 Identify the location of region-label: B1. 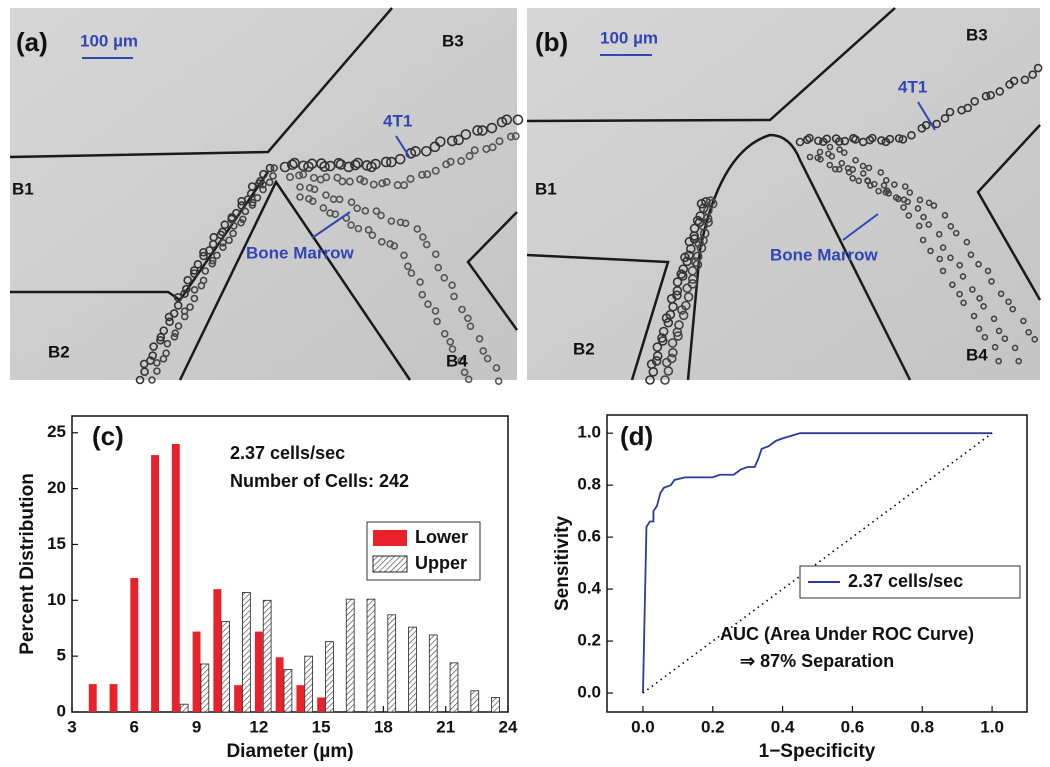
(546, 188).